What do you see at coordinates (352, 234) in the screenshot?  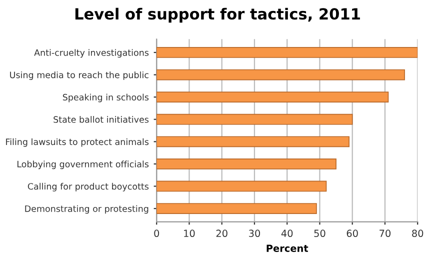 I see `x-tick-label: 60` at bounding box center [352, 234].